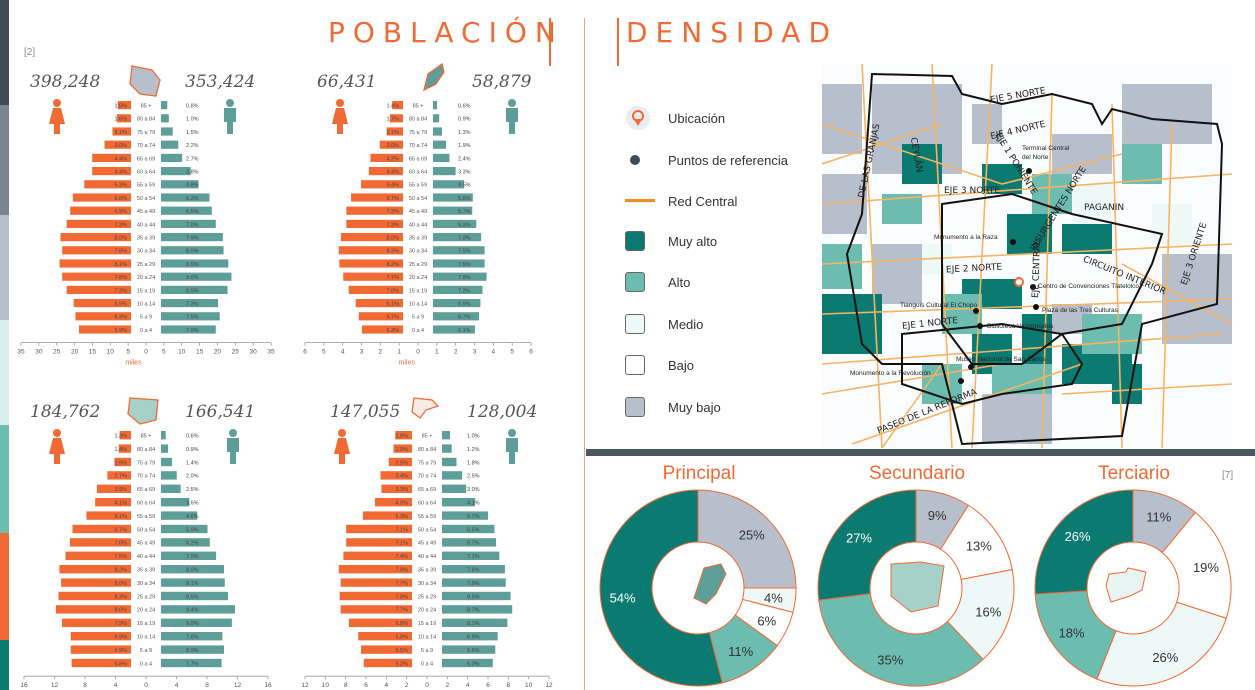 This screenshot has height=690, width=1255. I want to click on male-pct-label: 8.0%, so click(192, 571).